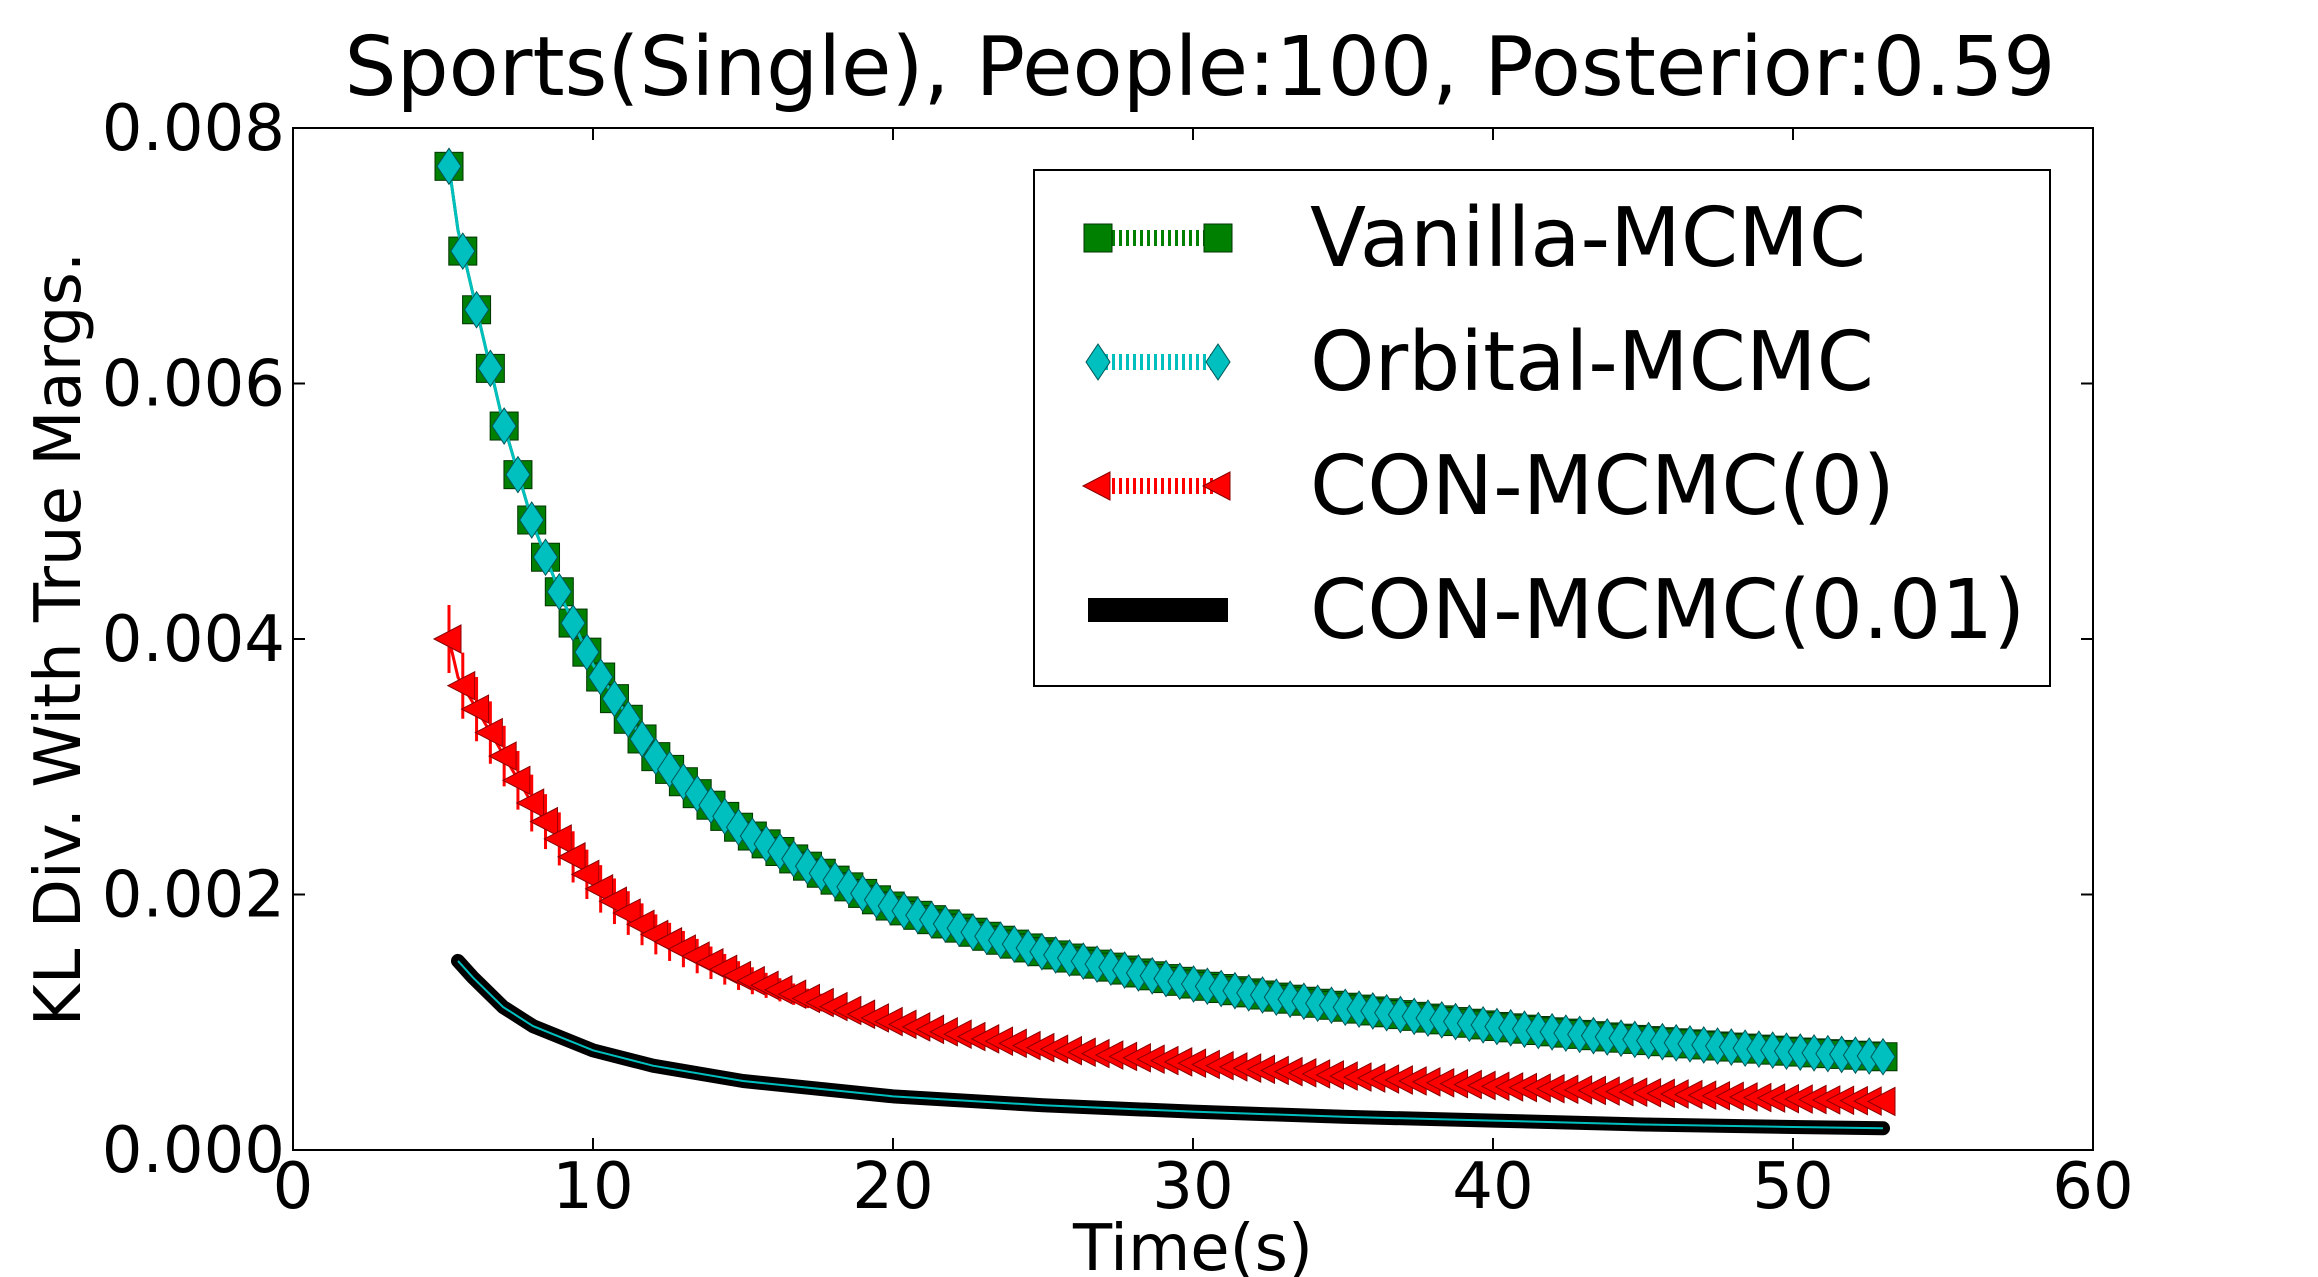  Describe the element at coordinates (1588, 238) in the screenshot. I see `legend-label: Vanilla-MCMC` at that location.